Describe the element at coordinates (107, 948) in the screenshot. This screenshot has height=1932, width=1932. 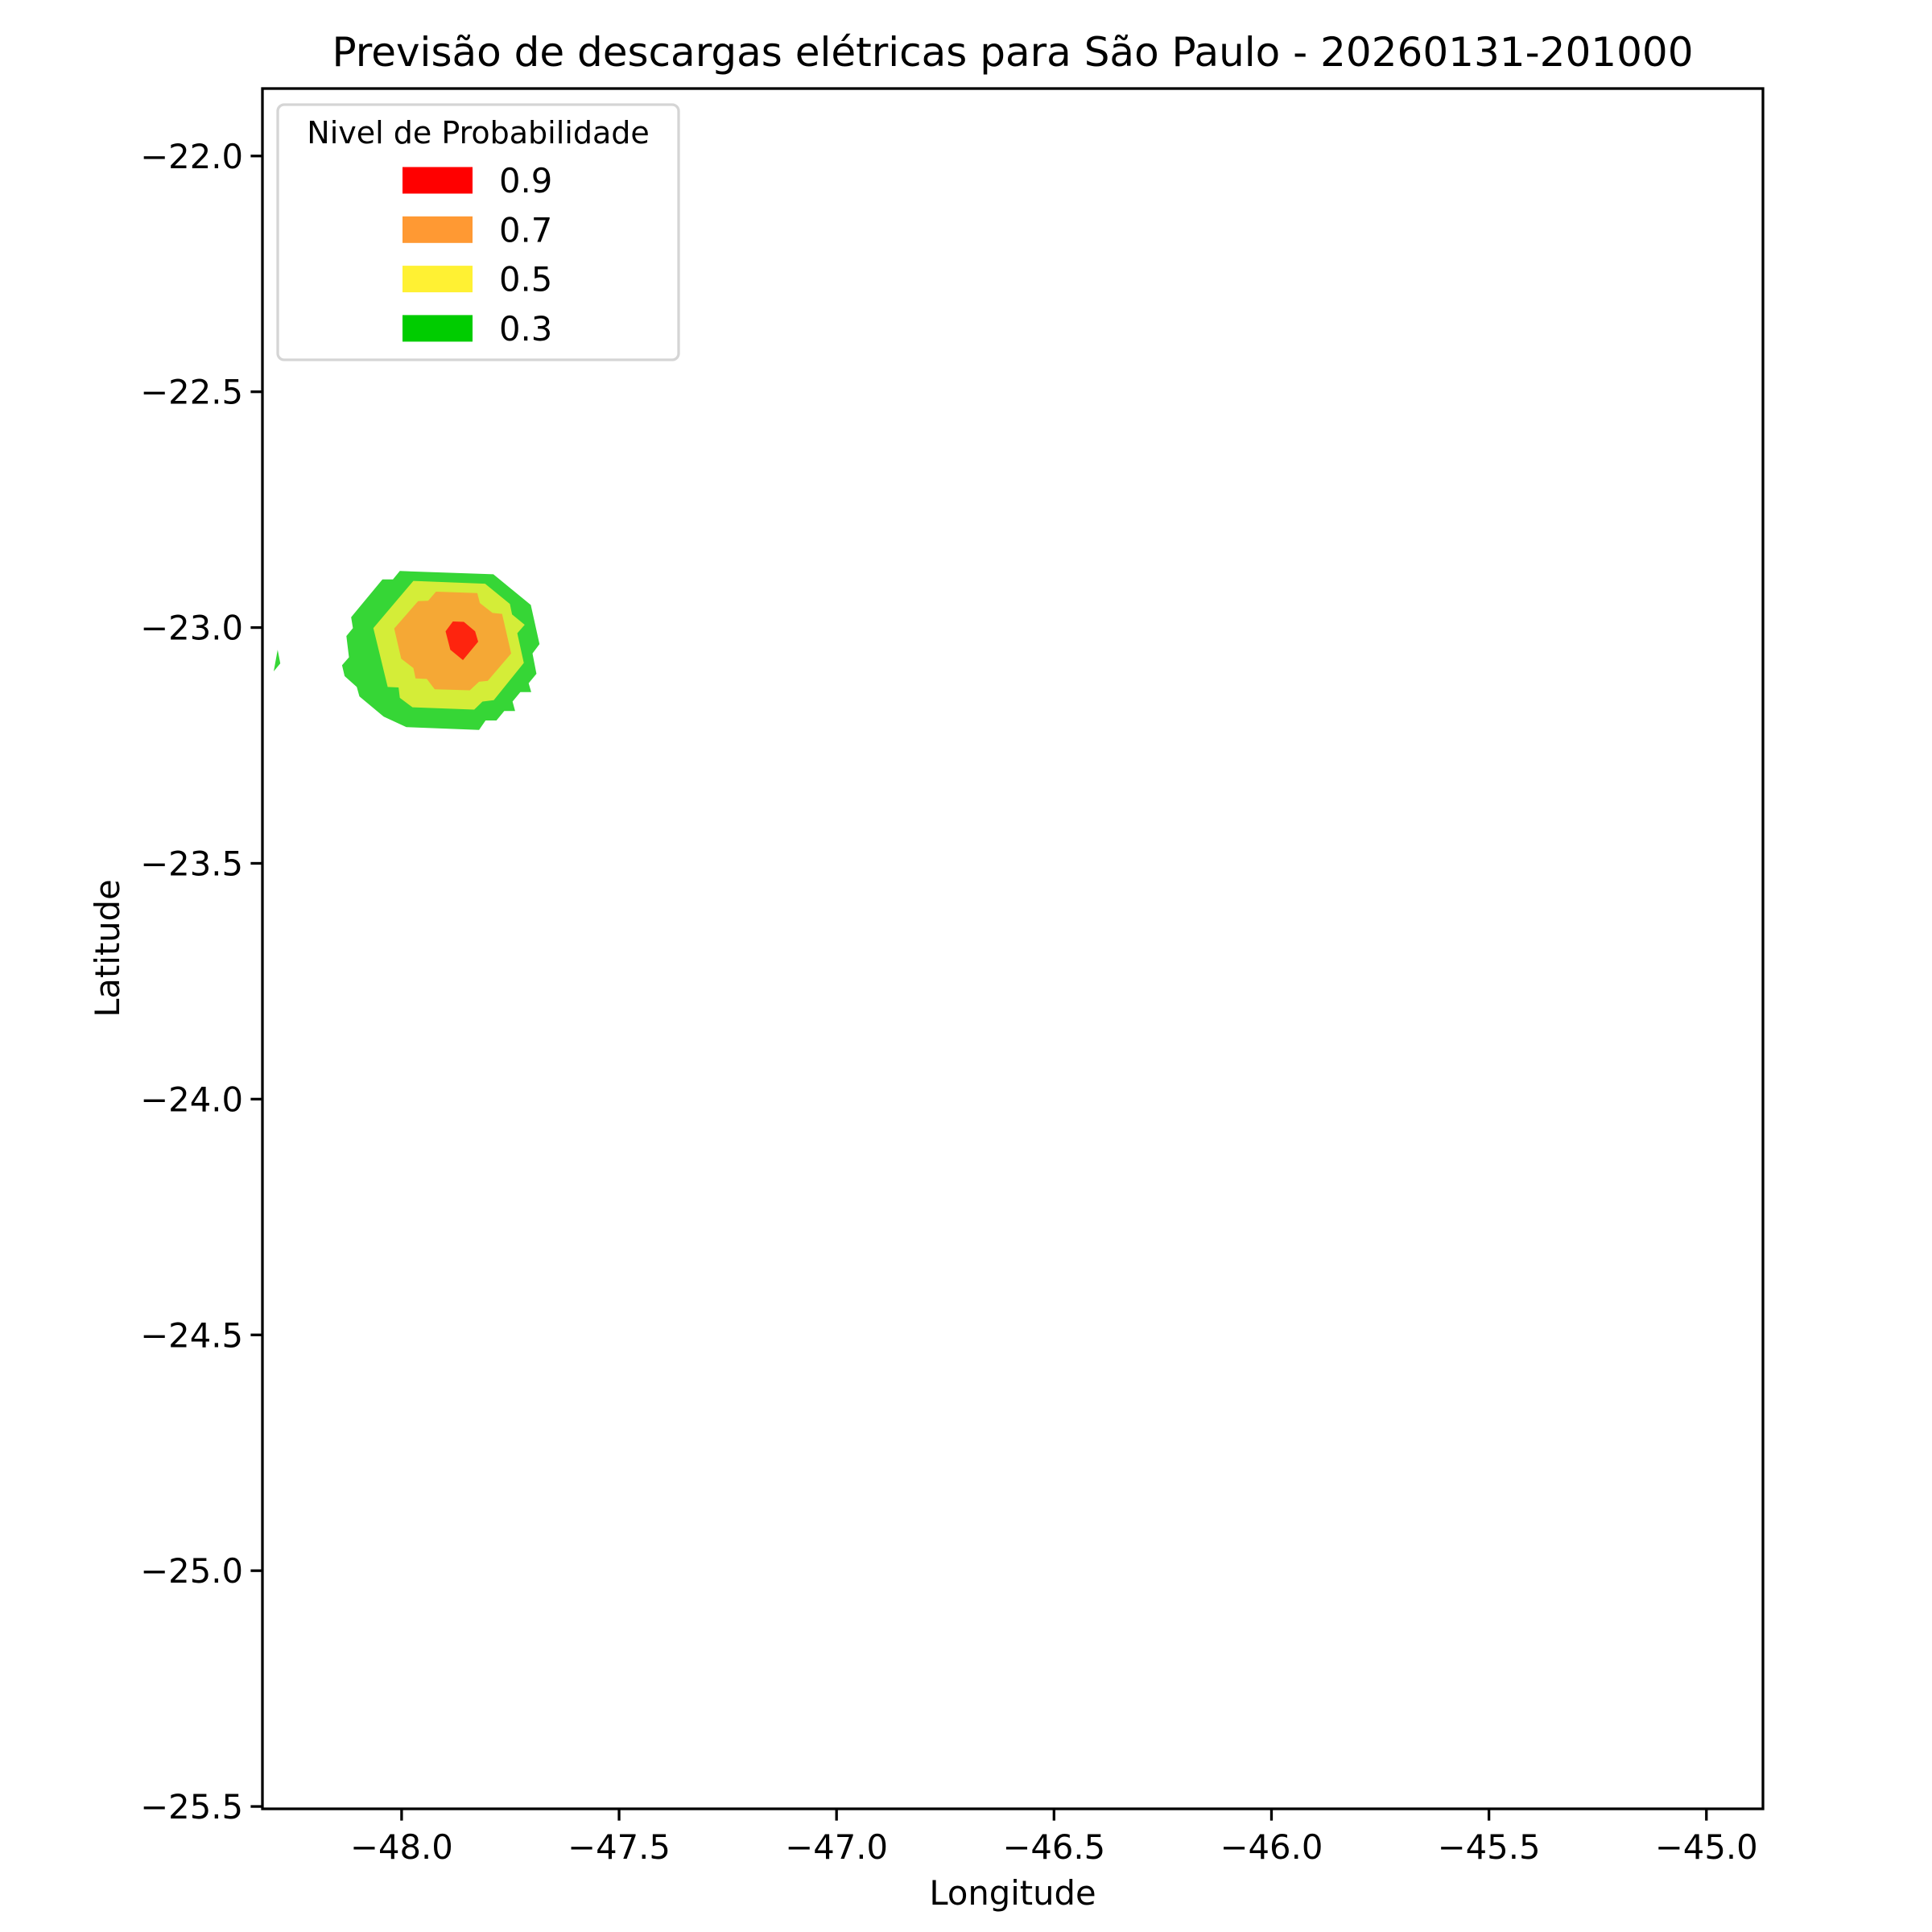
I see `y-axis-label: Latitude` at that location.